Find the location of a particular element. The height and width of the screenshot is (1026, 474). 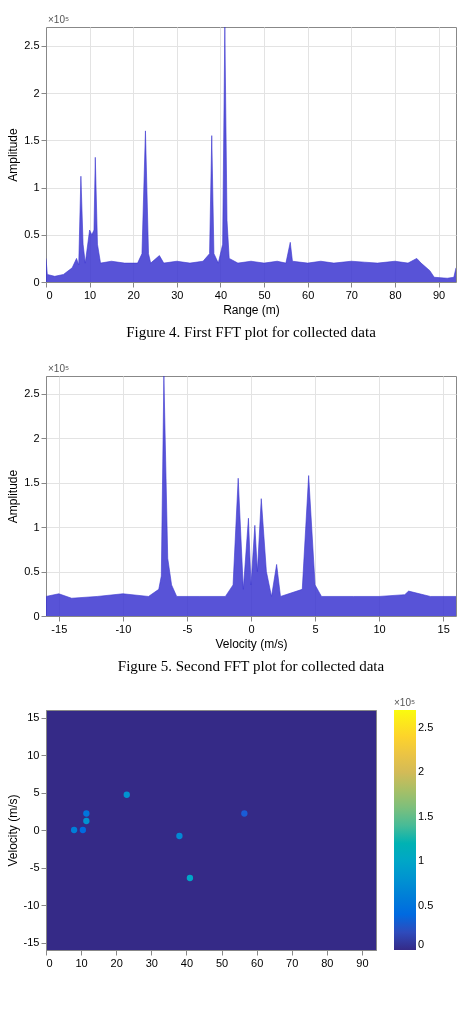

color-bar-label: 1 is located at coordinates (421, 860).